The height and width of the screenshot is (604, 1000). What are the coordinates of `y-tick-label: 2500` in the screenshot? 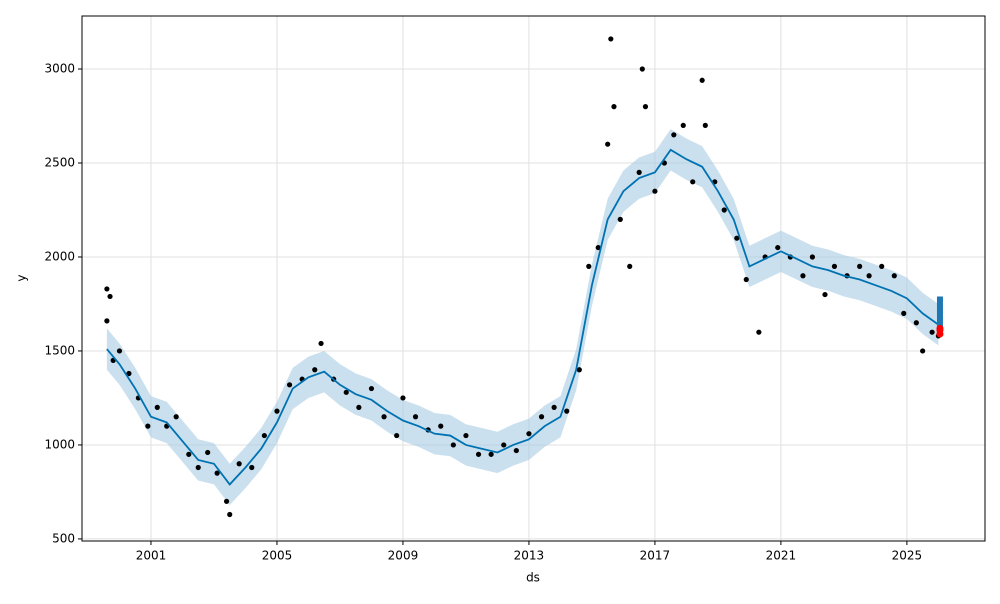 It's located at (59, 162).